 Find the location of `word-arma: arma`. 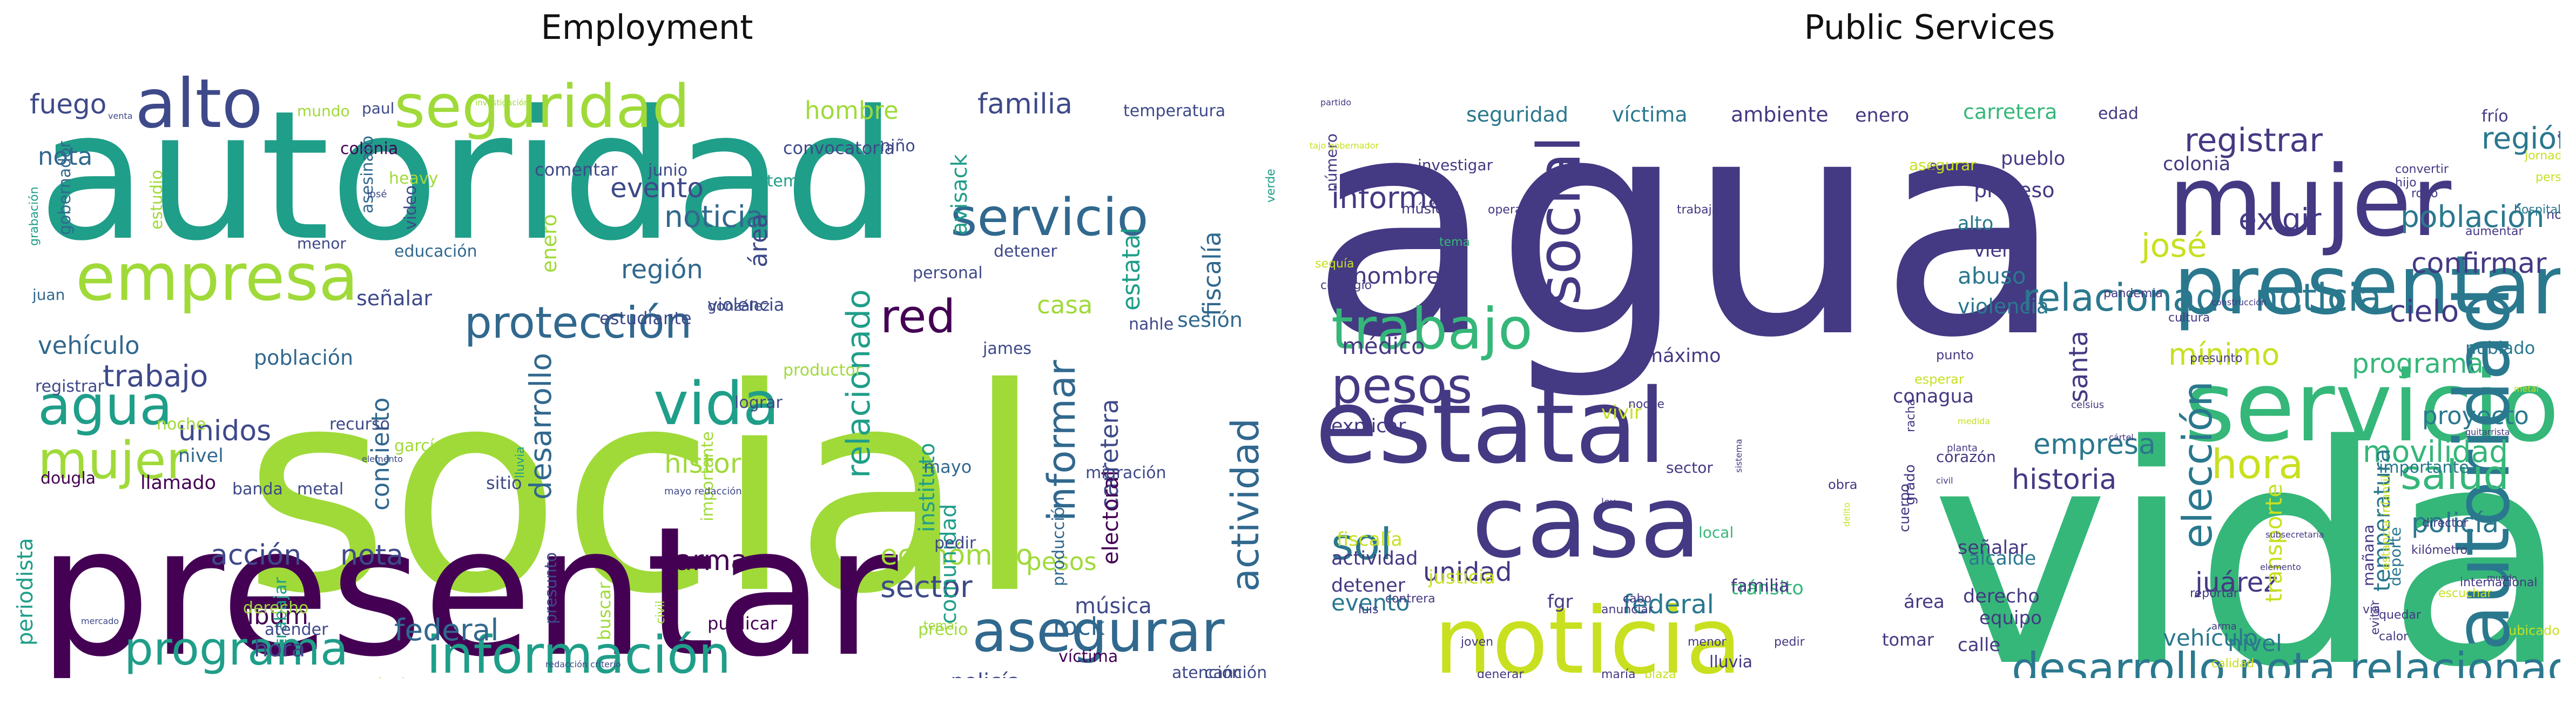

word-arma: arma is located at coordinates (711, 561).